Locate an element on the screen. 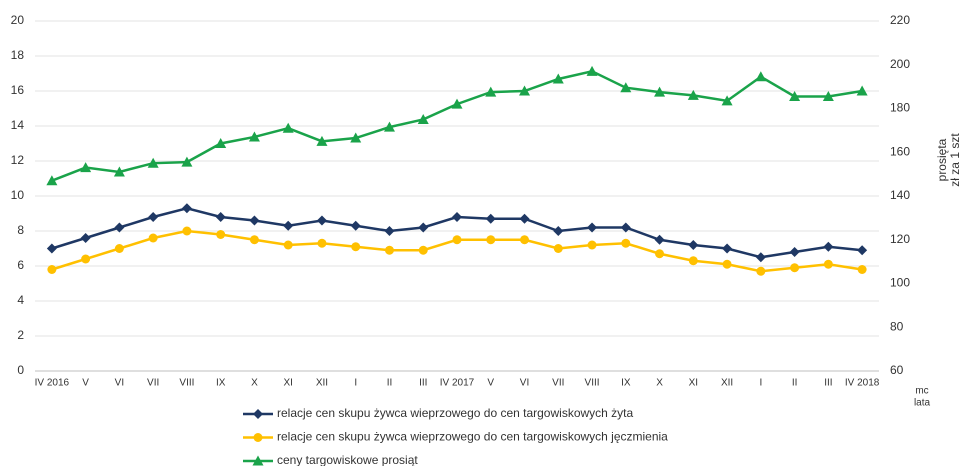 The height and width of the screenshot is (466, 962). x-axis-label: lata is located at coordinates (922, 403).